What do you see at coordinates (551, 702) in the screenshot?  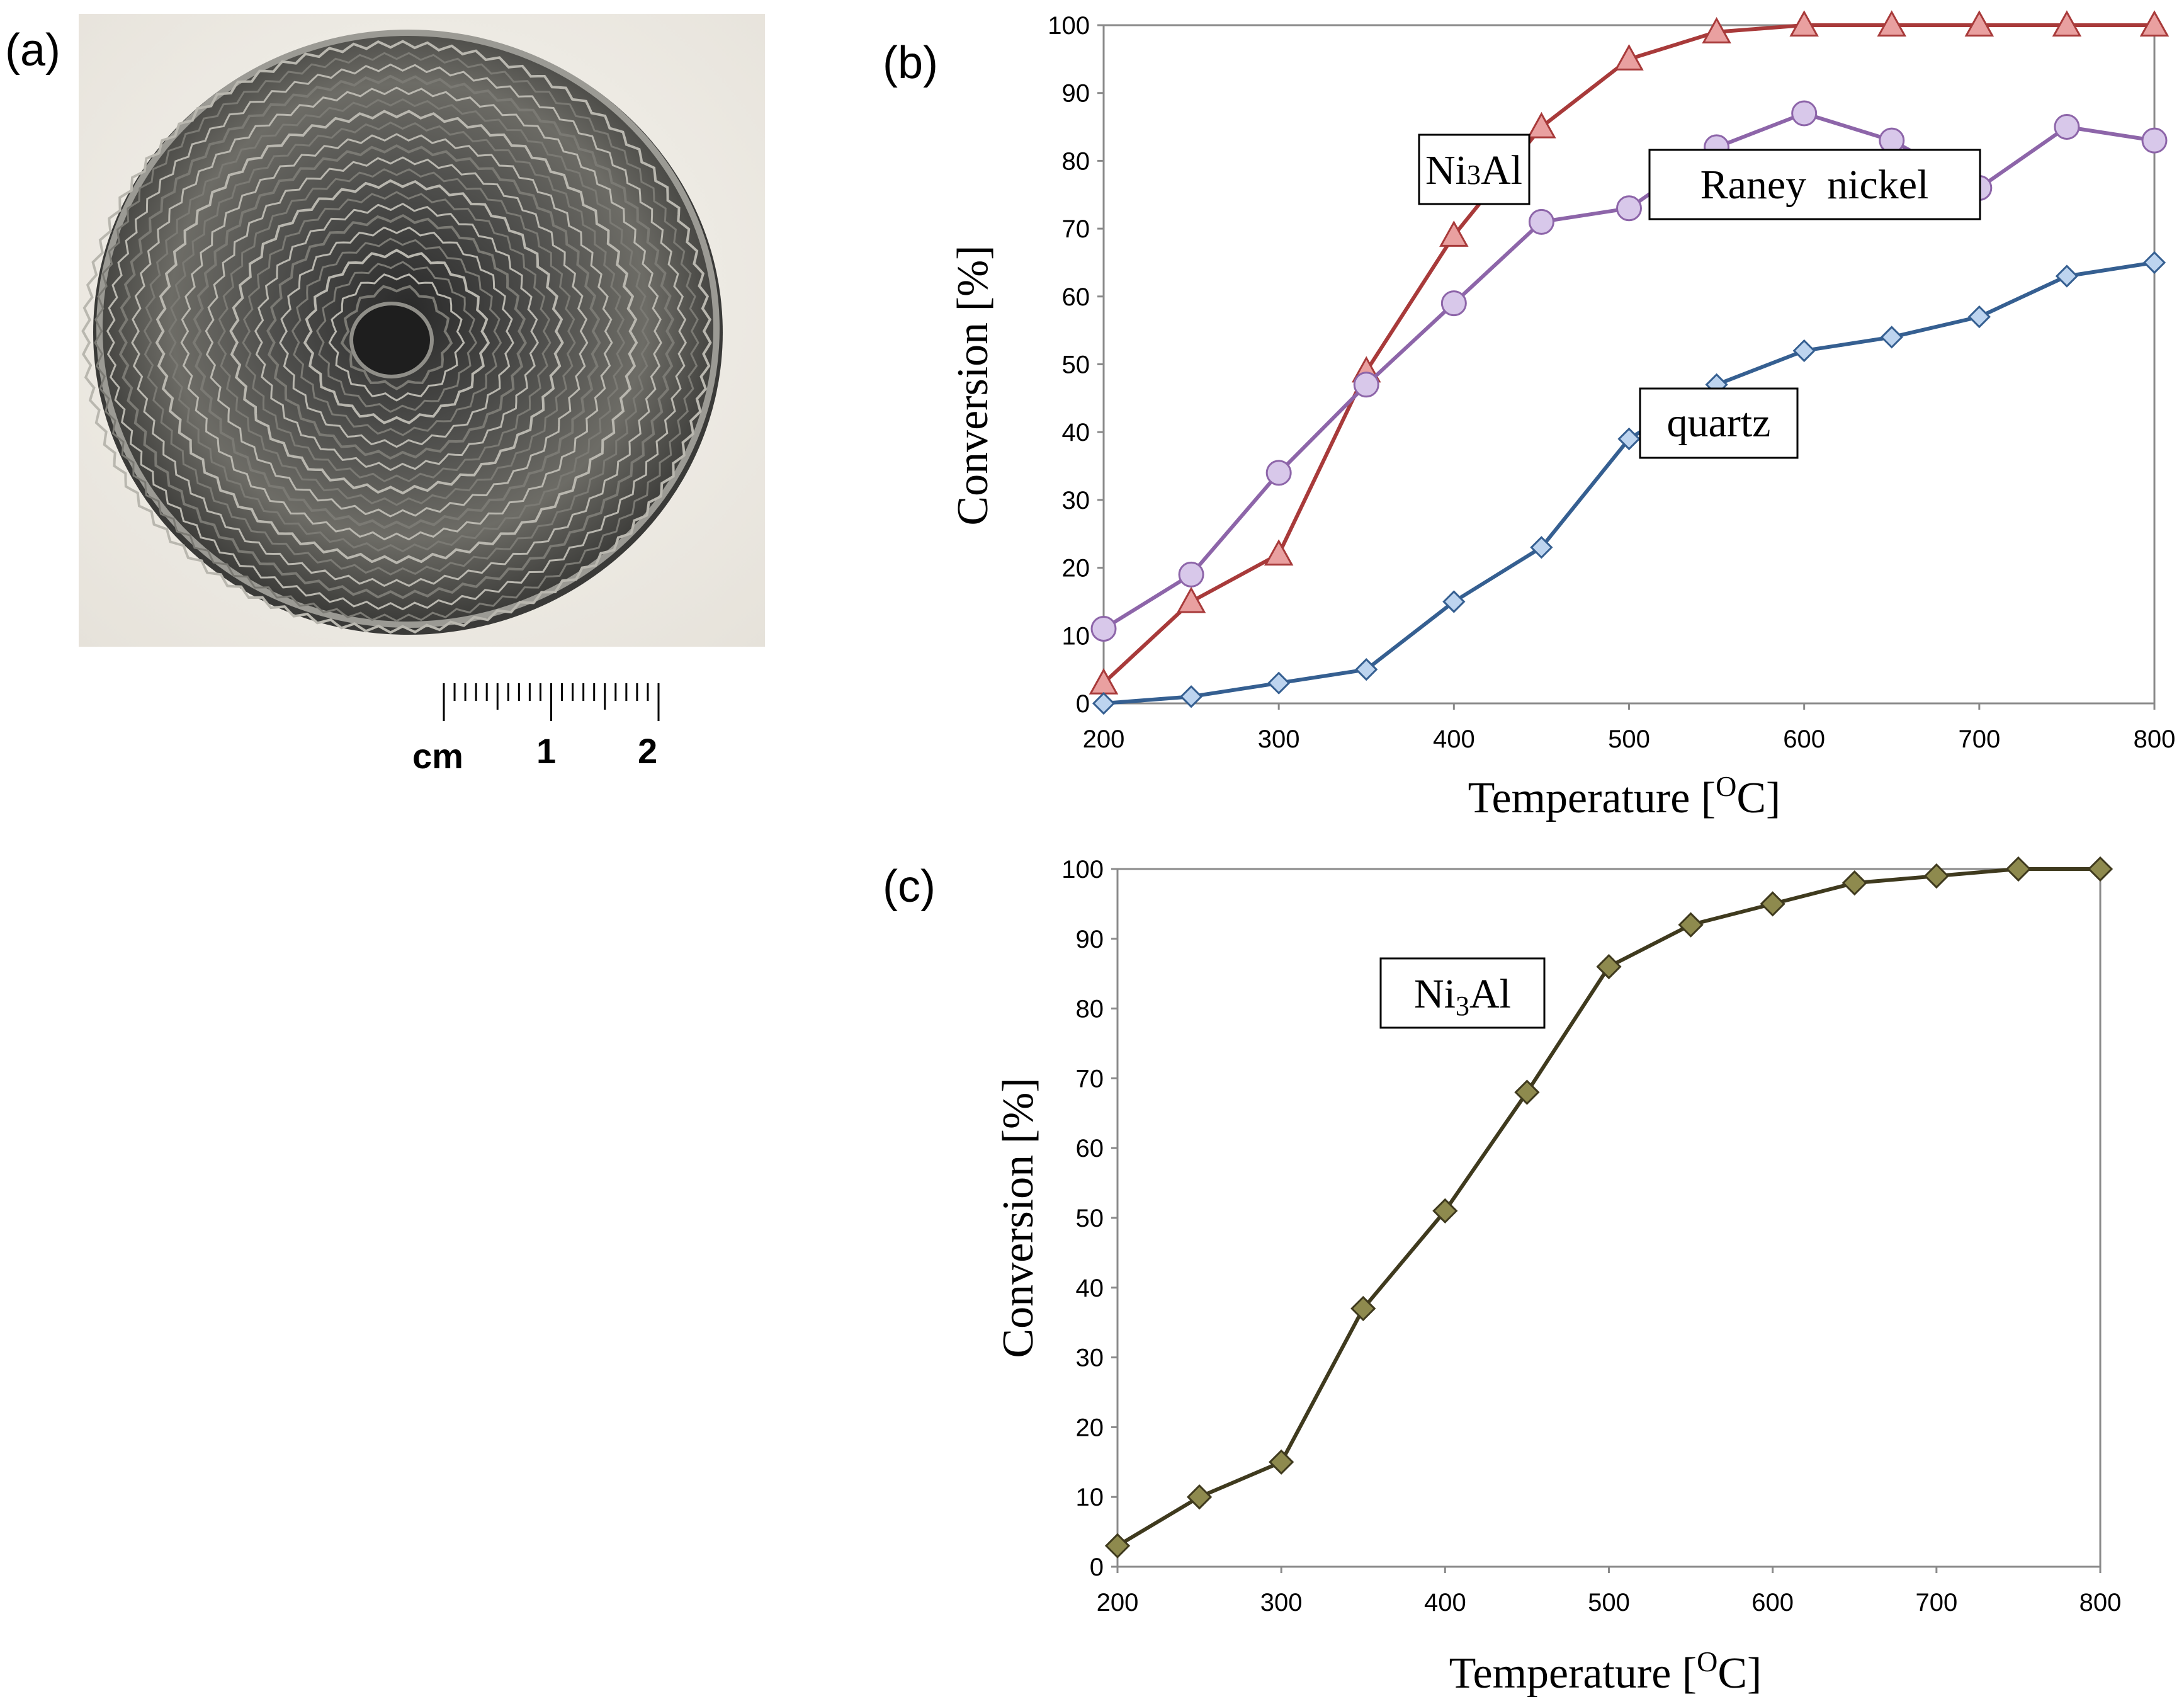 I see `scale-ticks` at bounding box center [551, 702].